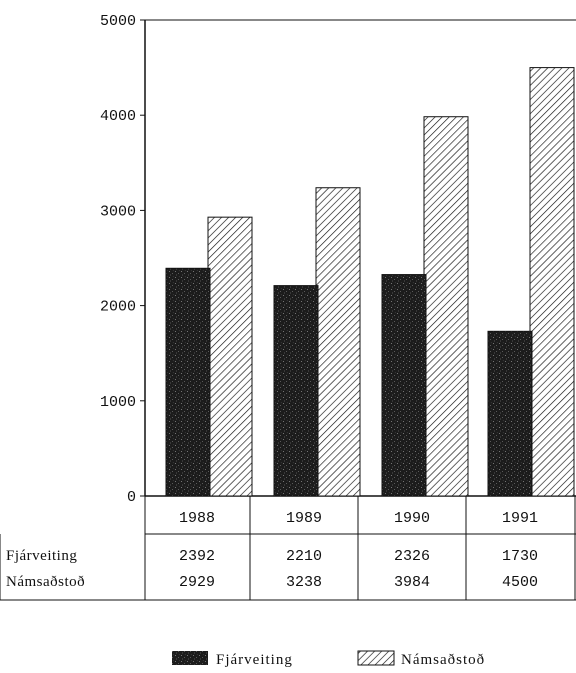 This screenshot has height=673, width=576. Describe the element at coordinates (328, 659) in the screenshot. I see `legend: Fjárveiting Námsaðstoð` at that location.